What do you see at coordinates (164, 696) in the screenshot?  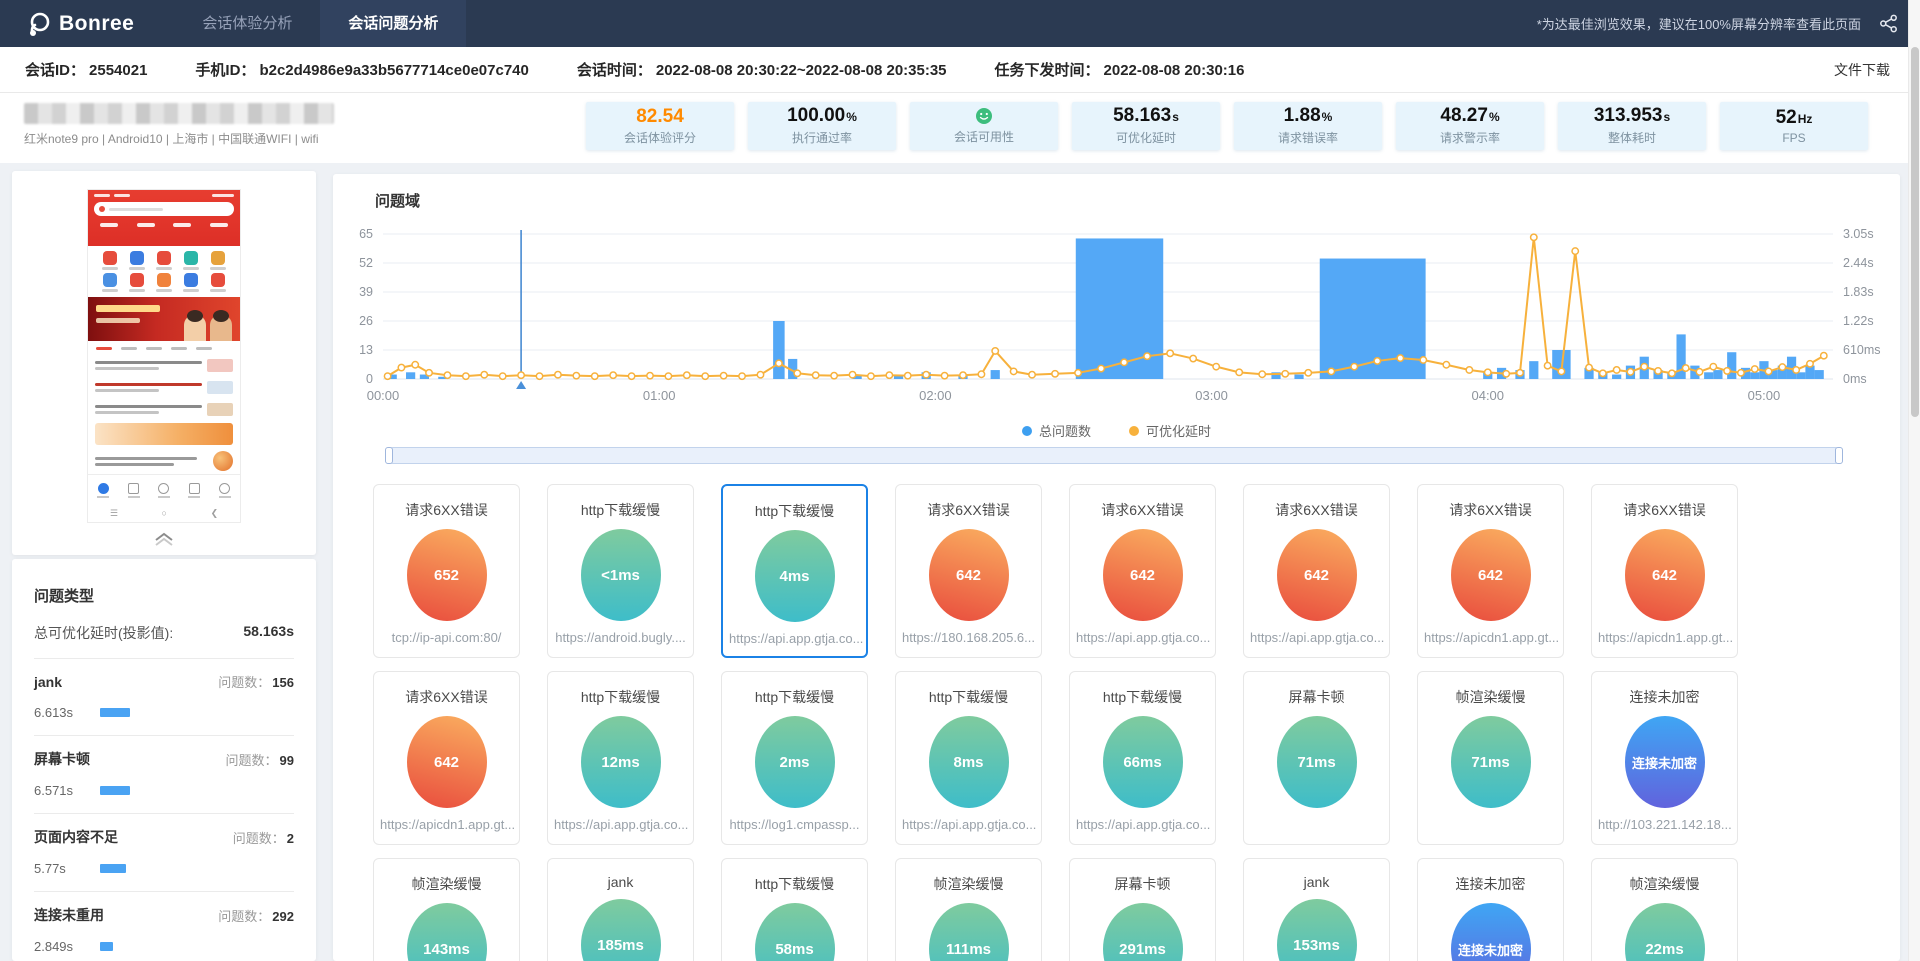 I see `problem-type-item: jank 问题数： 156 6.613s` at bounding box center [164, 696].